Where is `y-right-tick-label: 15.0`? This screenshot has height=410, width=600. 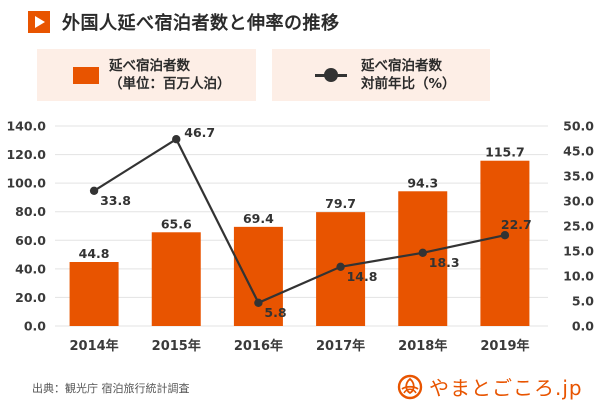 y-right-tick-label: 15.0 is located at coordinates (578, 251).